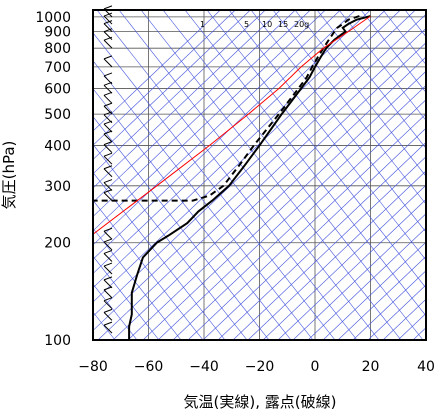 The width and height of the screenshot is (435, 412). Describe the element at coordinates (57, 68) in the screenshot. I see `y-tick-label: 700` at that location.